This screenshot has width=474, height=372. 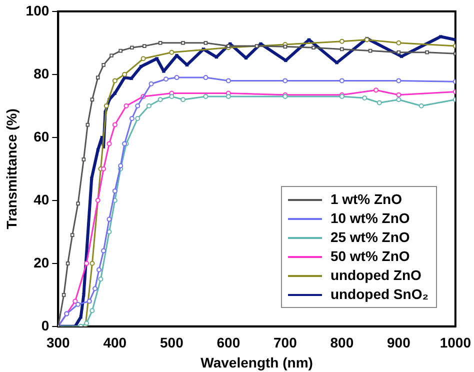 What do you see at coordinates (172, 342) in the screenshot?
I see `x-tick-label: 500` at bounding box center [172, 342].